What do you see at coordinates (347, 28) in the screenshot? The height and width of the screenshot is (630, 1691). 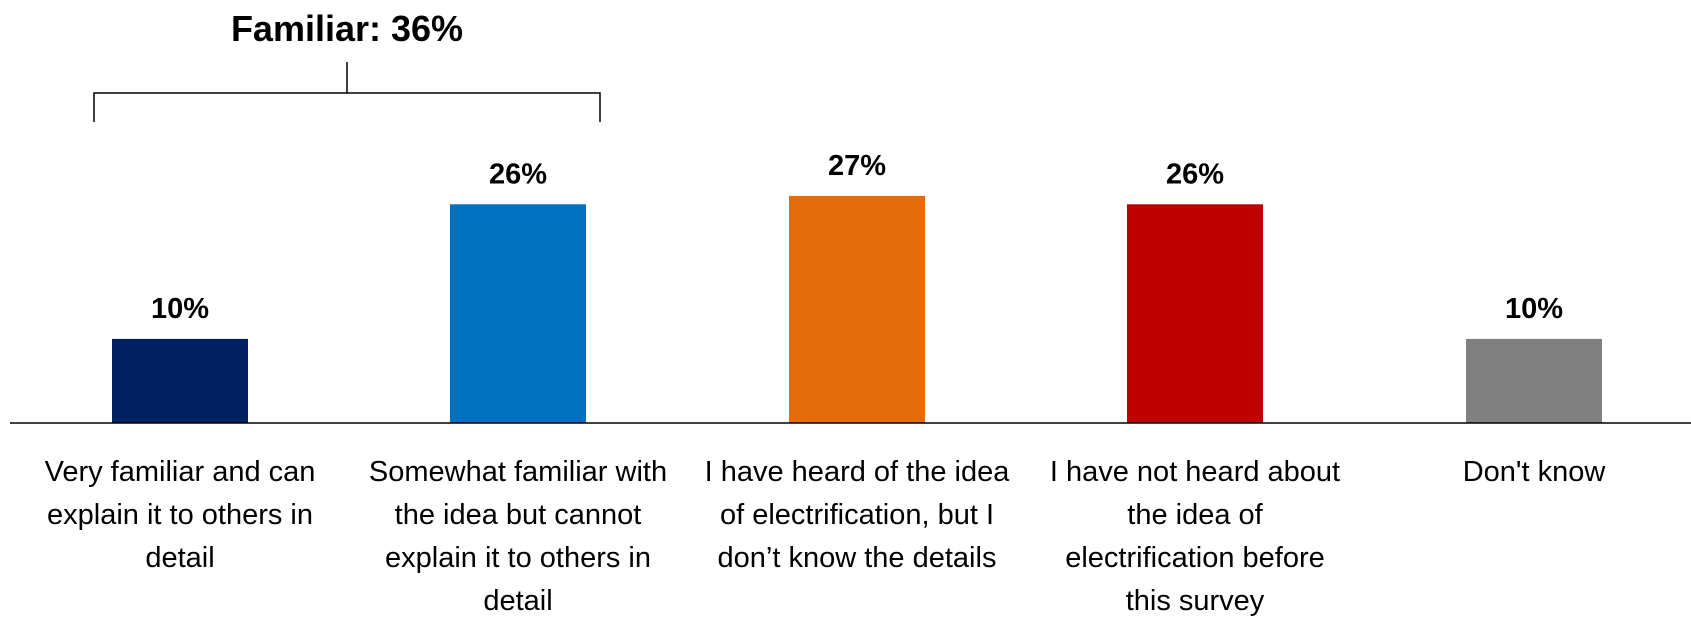 I see `familiar-bracket-label: Familiar: 36%` at bounding box center [347, 28].